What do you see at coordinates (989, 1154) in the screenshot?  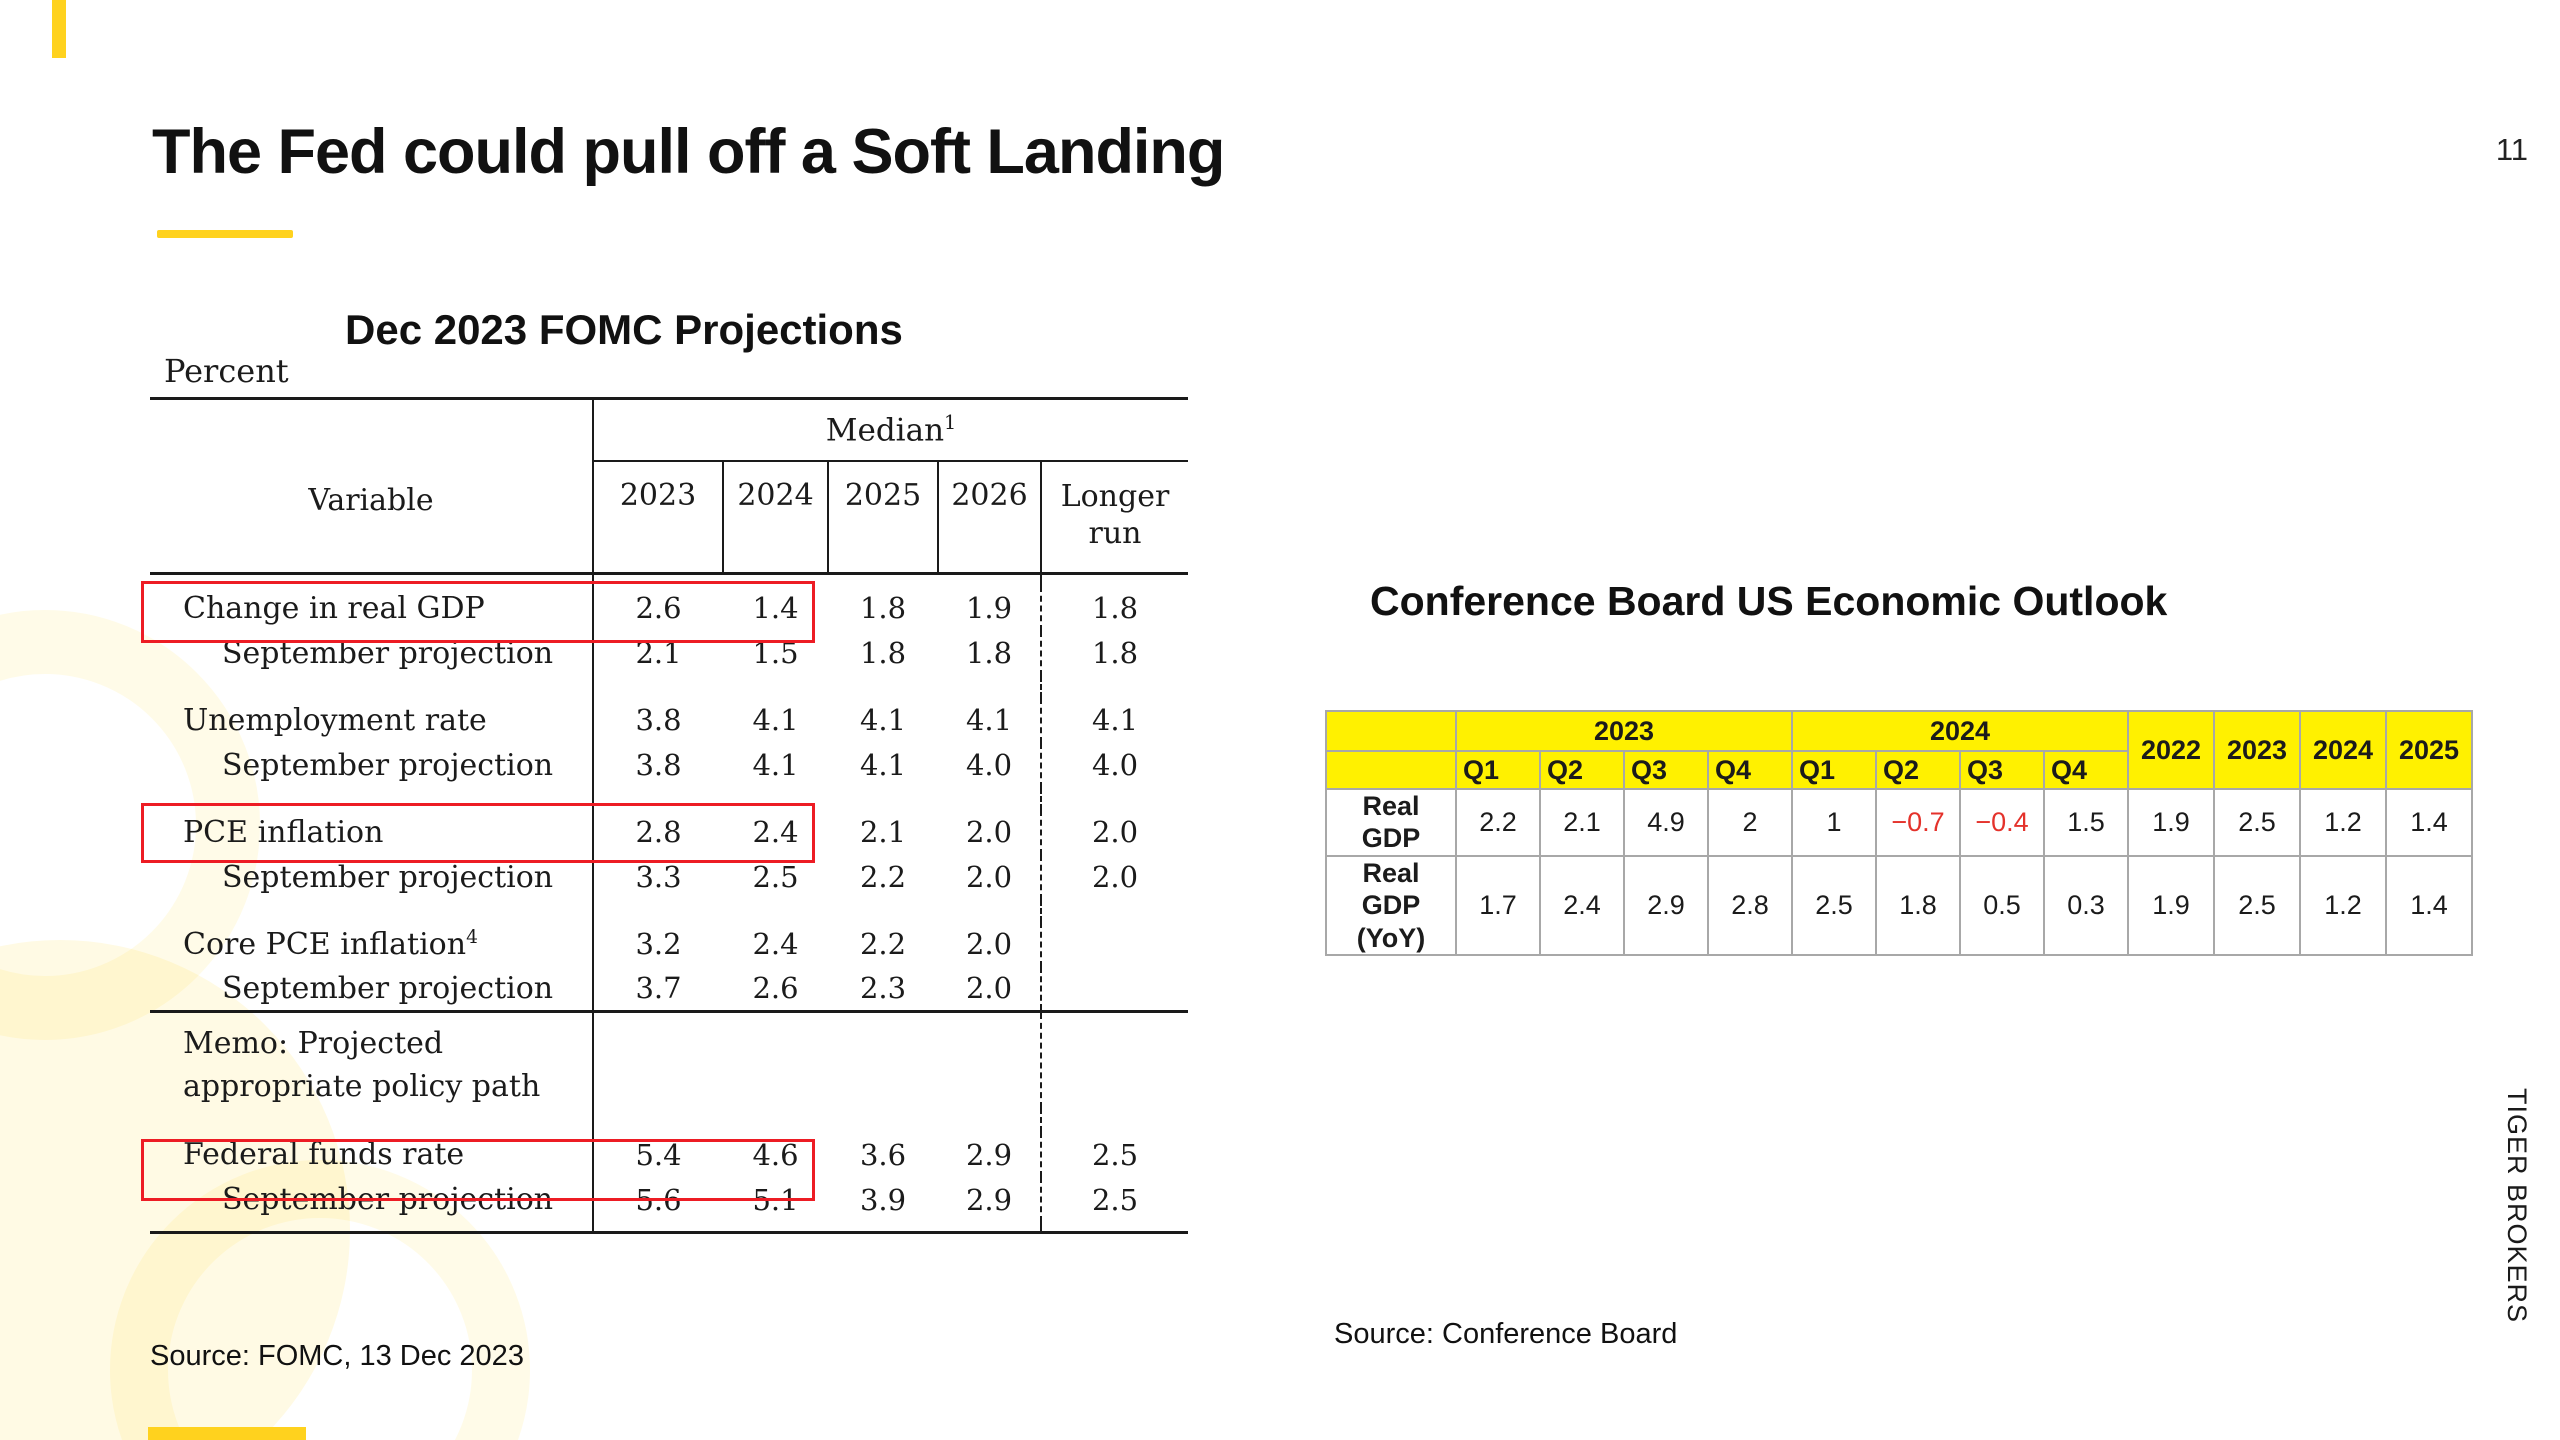 I see `fomc-value-cell: 2.9` at bounding box center [989, 1154].